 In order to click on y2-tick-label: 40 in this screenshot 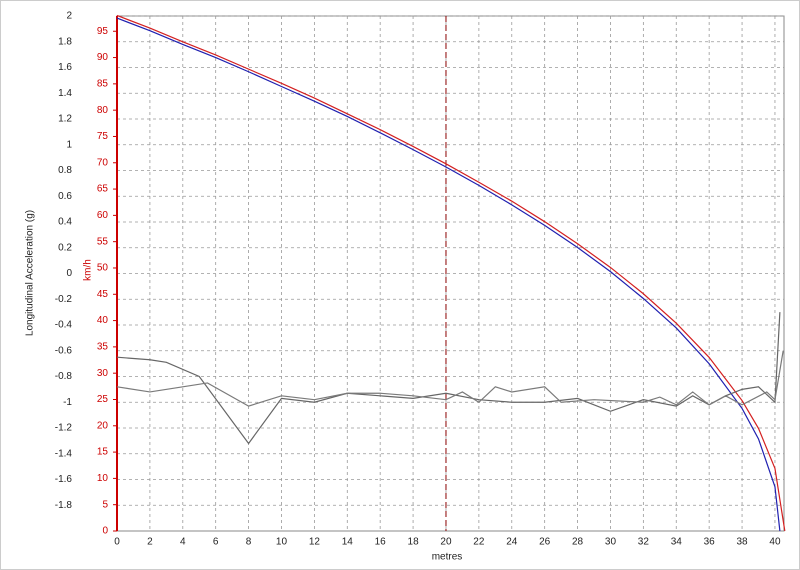, I will do `click(103, 320)`.